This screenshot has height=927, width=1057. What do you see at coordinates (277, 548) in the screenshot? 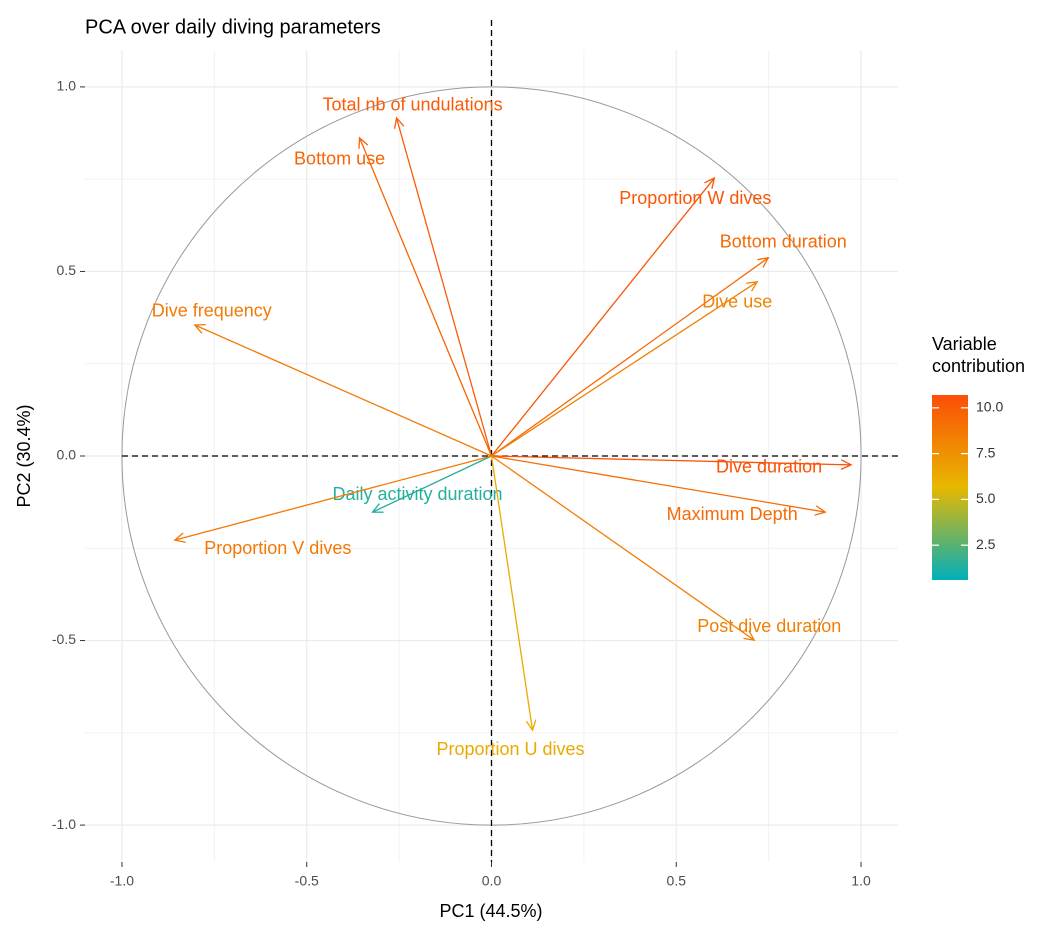
I see `variable-label: Proportion V dives` at bounding box center [277, 548].